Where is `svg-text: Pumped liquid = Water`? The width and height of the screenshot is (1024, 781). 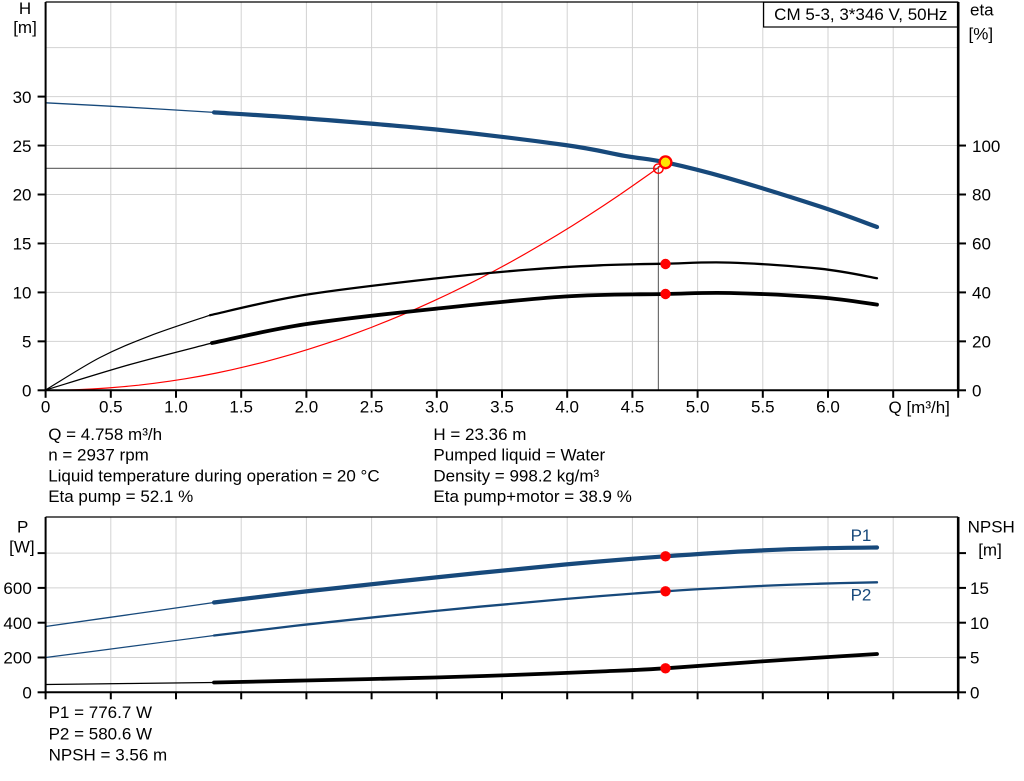
svg-text: Pumped liquid = Water is located at coordinates (519, 455).